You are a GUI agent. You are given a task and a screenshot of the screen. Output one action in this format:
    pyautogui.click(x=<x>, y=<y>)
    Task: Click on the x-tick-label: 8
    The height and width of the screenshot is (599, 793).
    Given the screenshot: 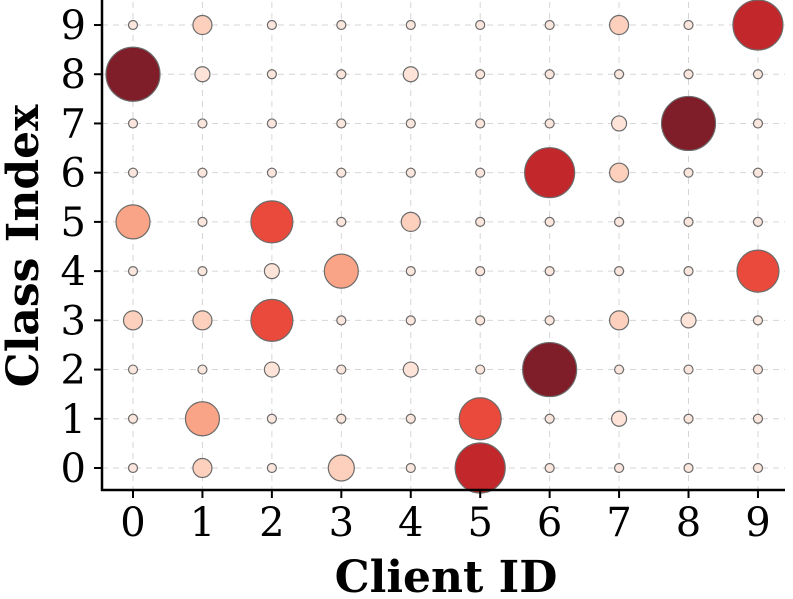 What is the action you would take?
    pyautogui.click(x=688, y=523)
    